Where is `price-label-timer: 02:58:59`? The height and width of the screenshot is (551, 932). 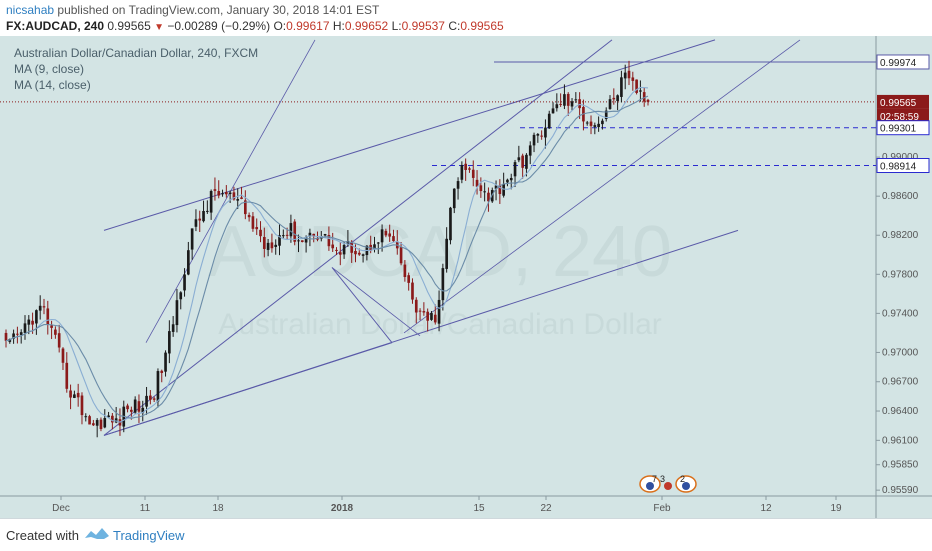
price-label-timer: 02:58:59 is located at coordinates (899, 117).